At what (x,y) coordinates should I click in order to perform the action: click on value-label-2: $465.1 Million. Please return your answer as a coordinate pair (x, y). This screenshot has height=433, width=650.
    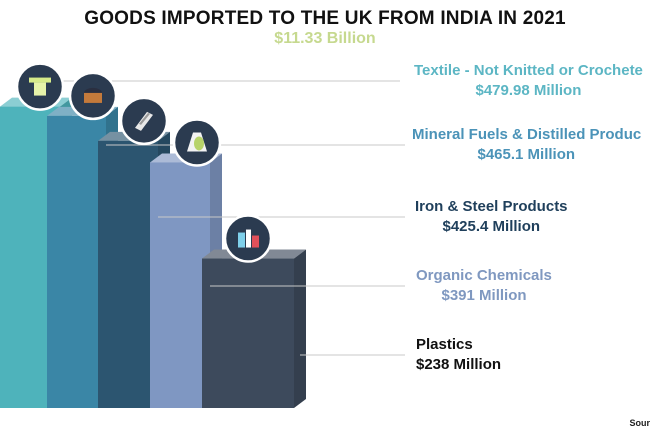
    Looking at the image, I should click on (526, 154).